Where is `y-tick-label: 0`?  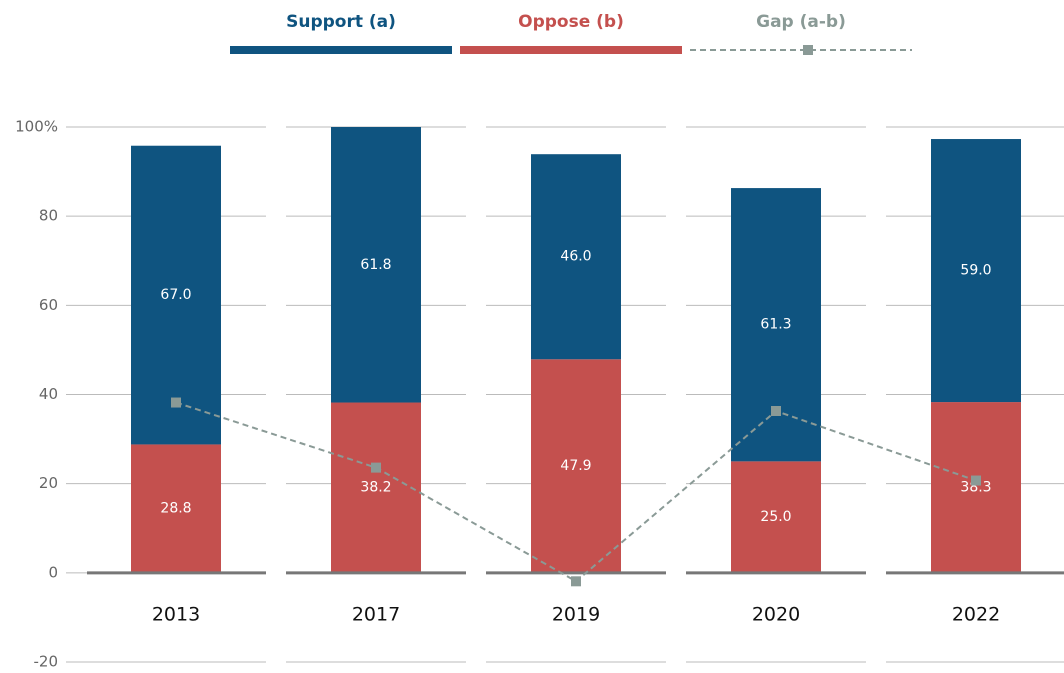 y-tick-label: 0 is located at coordinates (53, 572).